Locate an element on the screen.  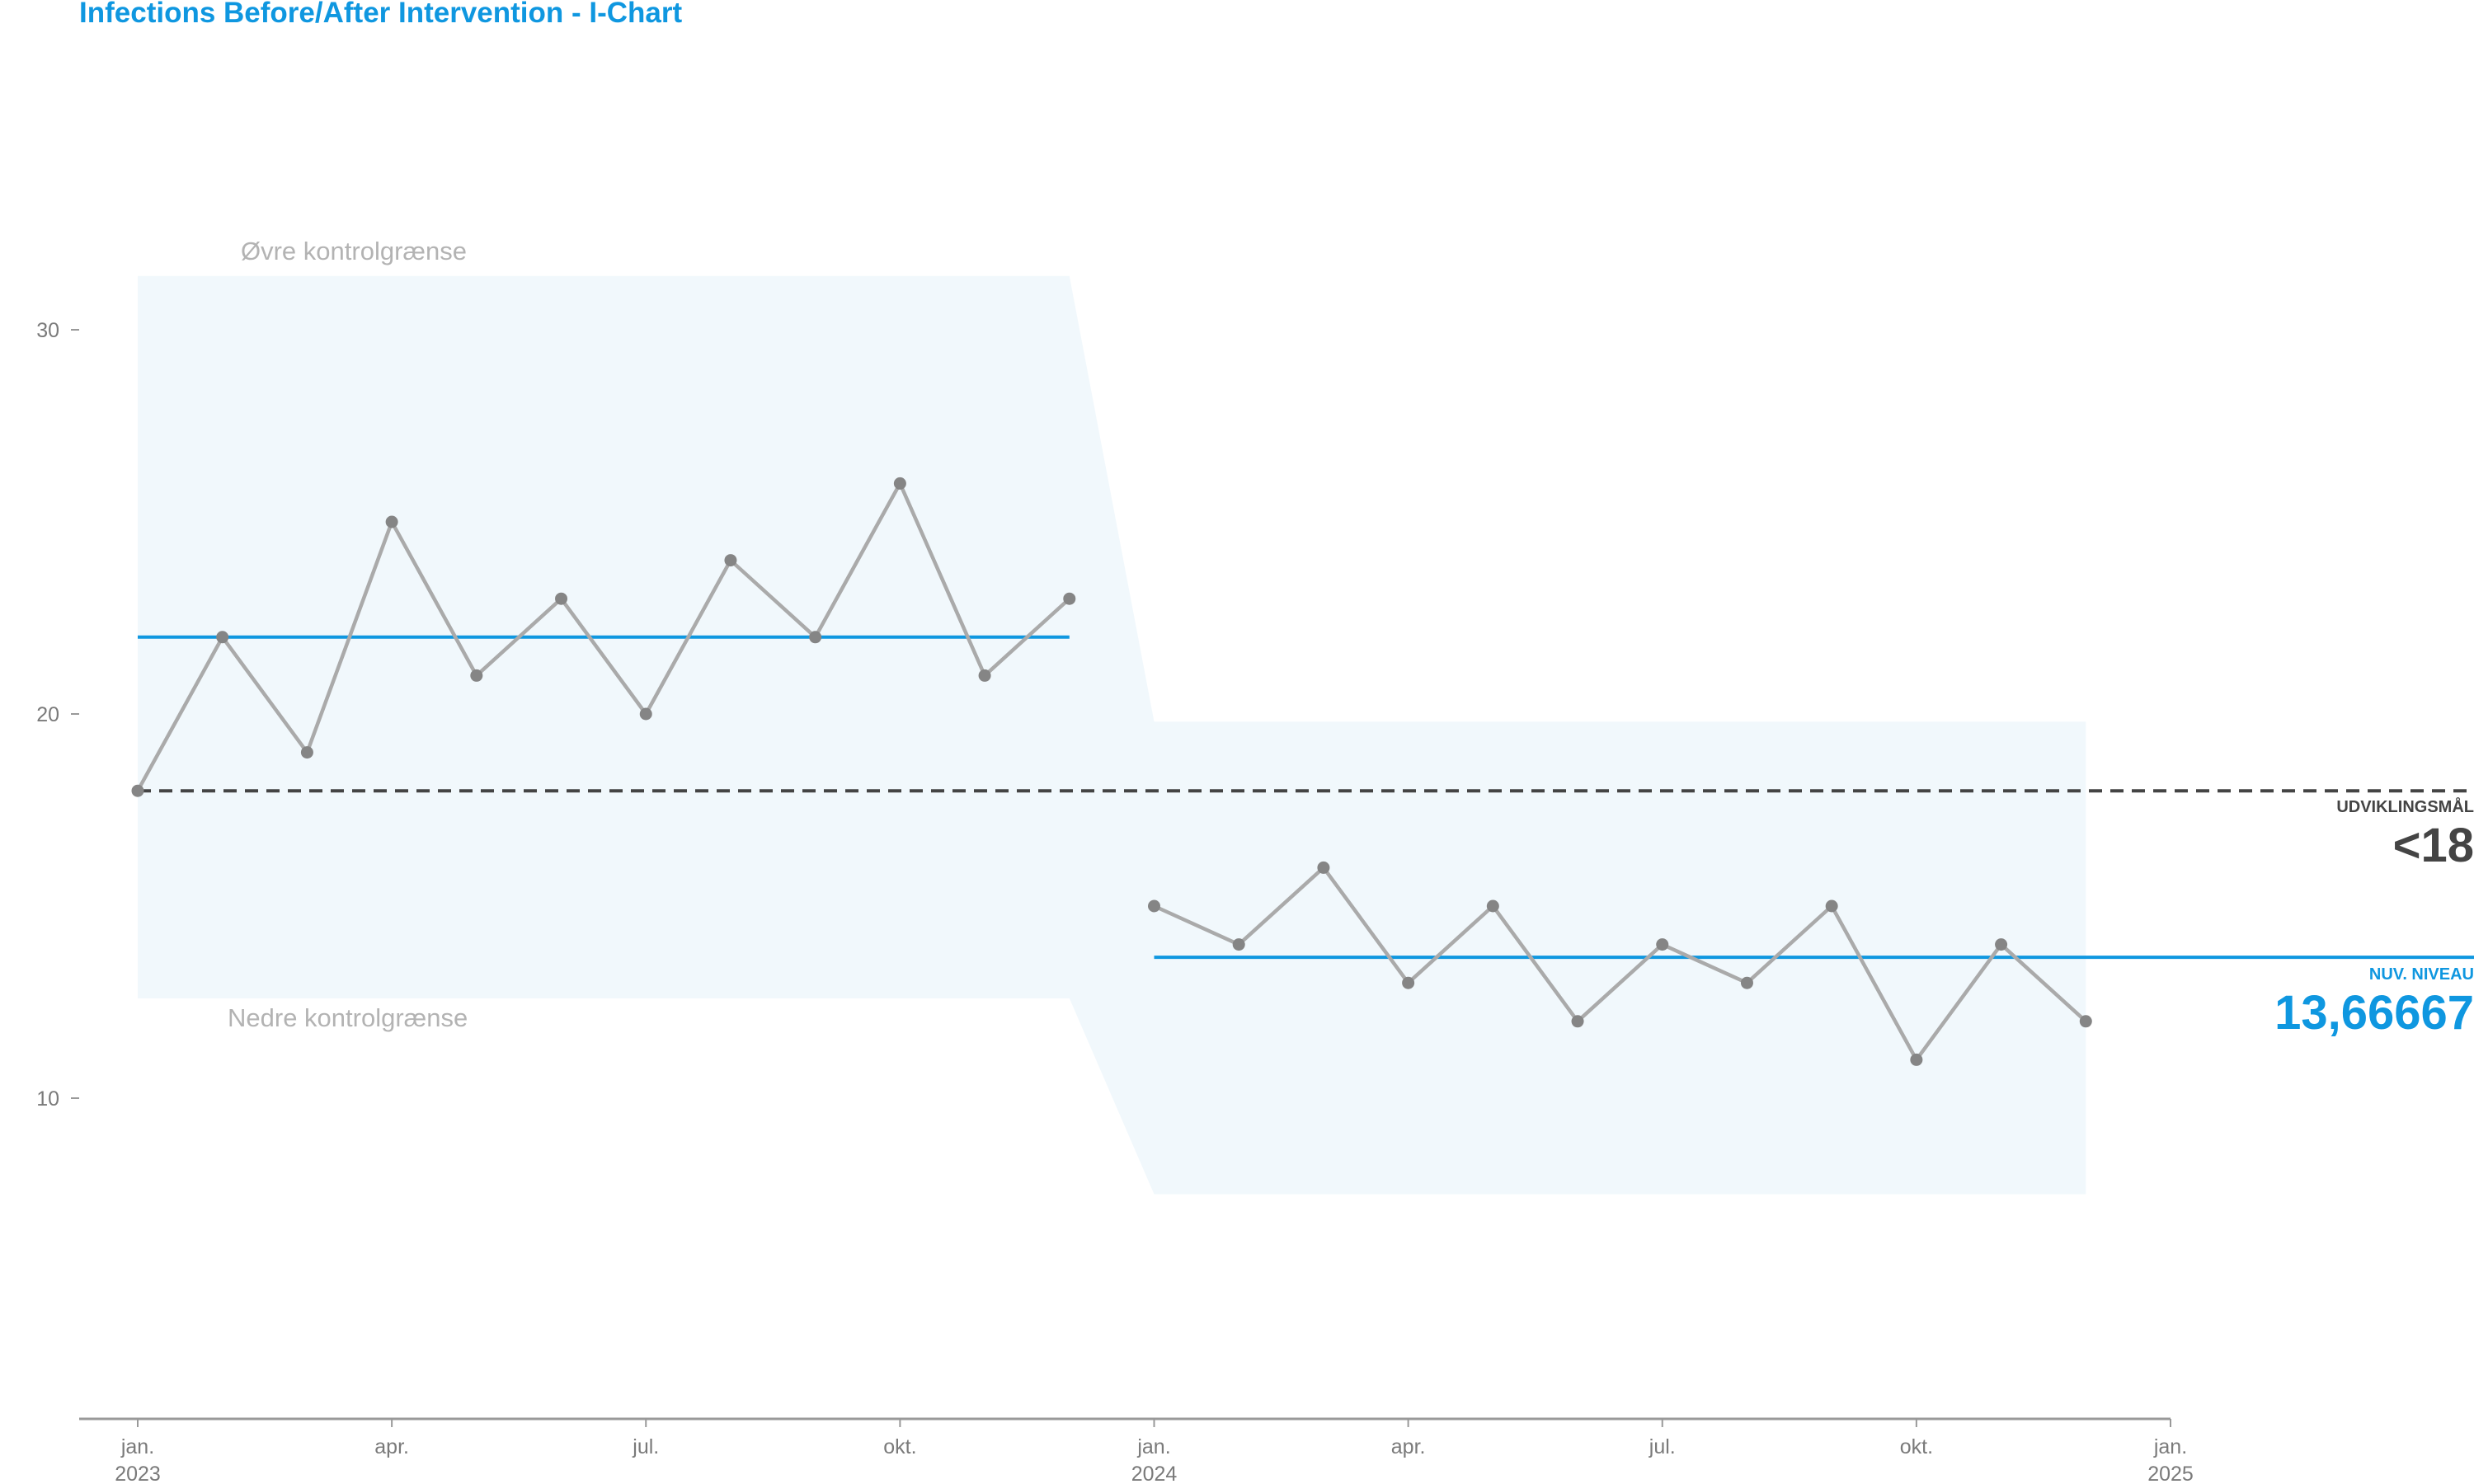
x-tick-year-label: 2023 is located at coordinates (138, 1473).